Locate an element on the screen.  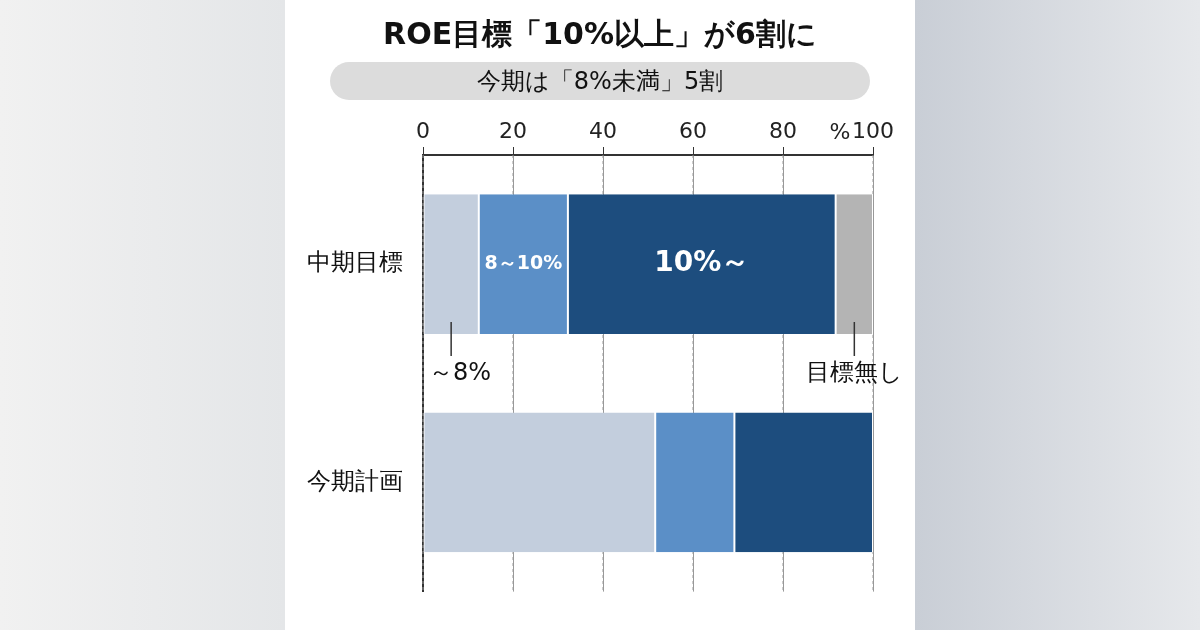
x-tick-label: 0 is located at coordinates (423, 130).